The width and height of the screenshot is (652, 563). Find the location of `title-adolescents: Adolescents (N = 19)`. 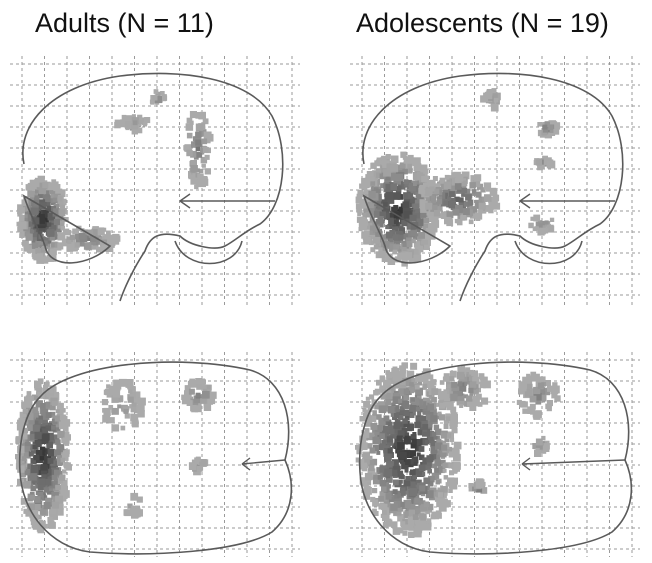

title-adolescents: Adolescents (N = 19) is located at coordinates (482, 23).